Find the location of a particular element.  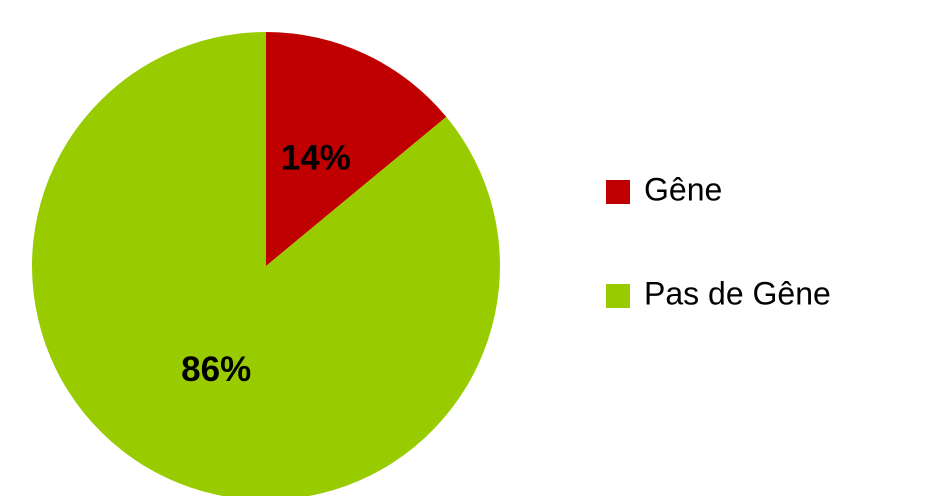

value-label: 86% is located at coordinates (216, 369).